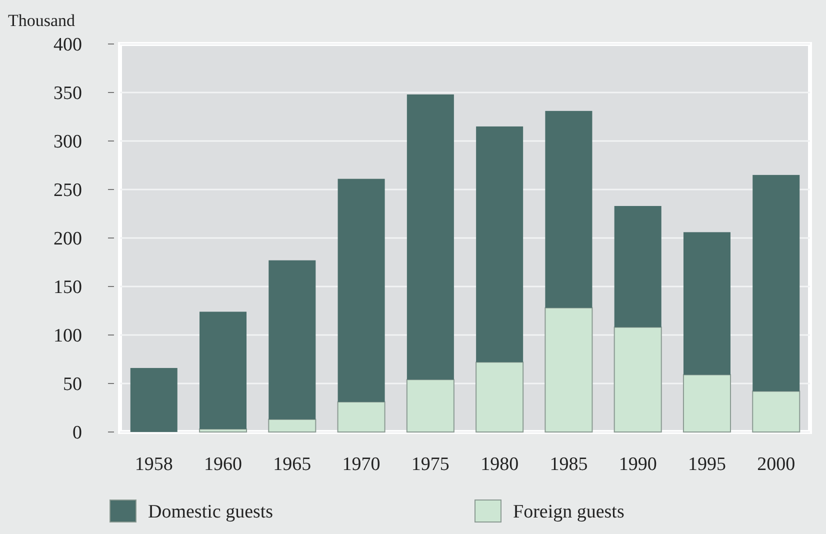 Image resolution: width=826 pixels, height=534 pixels. What do you see at coordinates (153, 464) in the screenshot?
I see `x-tick-label: 1958` at bounding box center [153, 464].